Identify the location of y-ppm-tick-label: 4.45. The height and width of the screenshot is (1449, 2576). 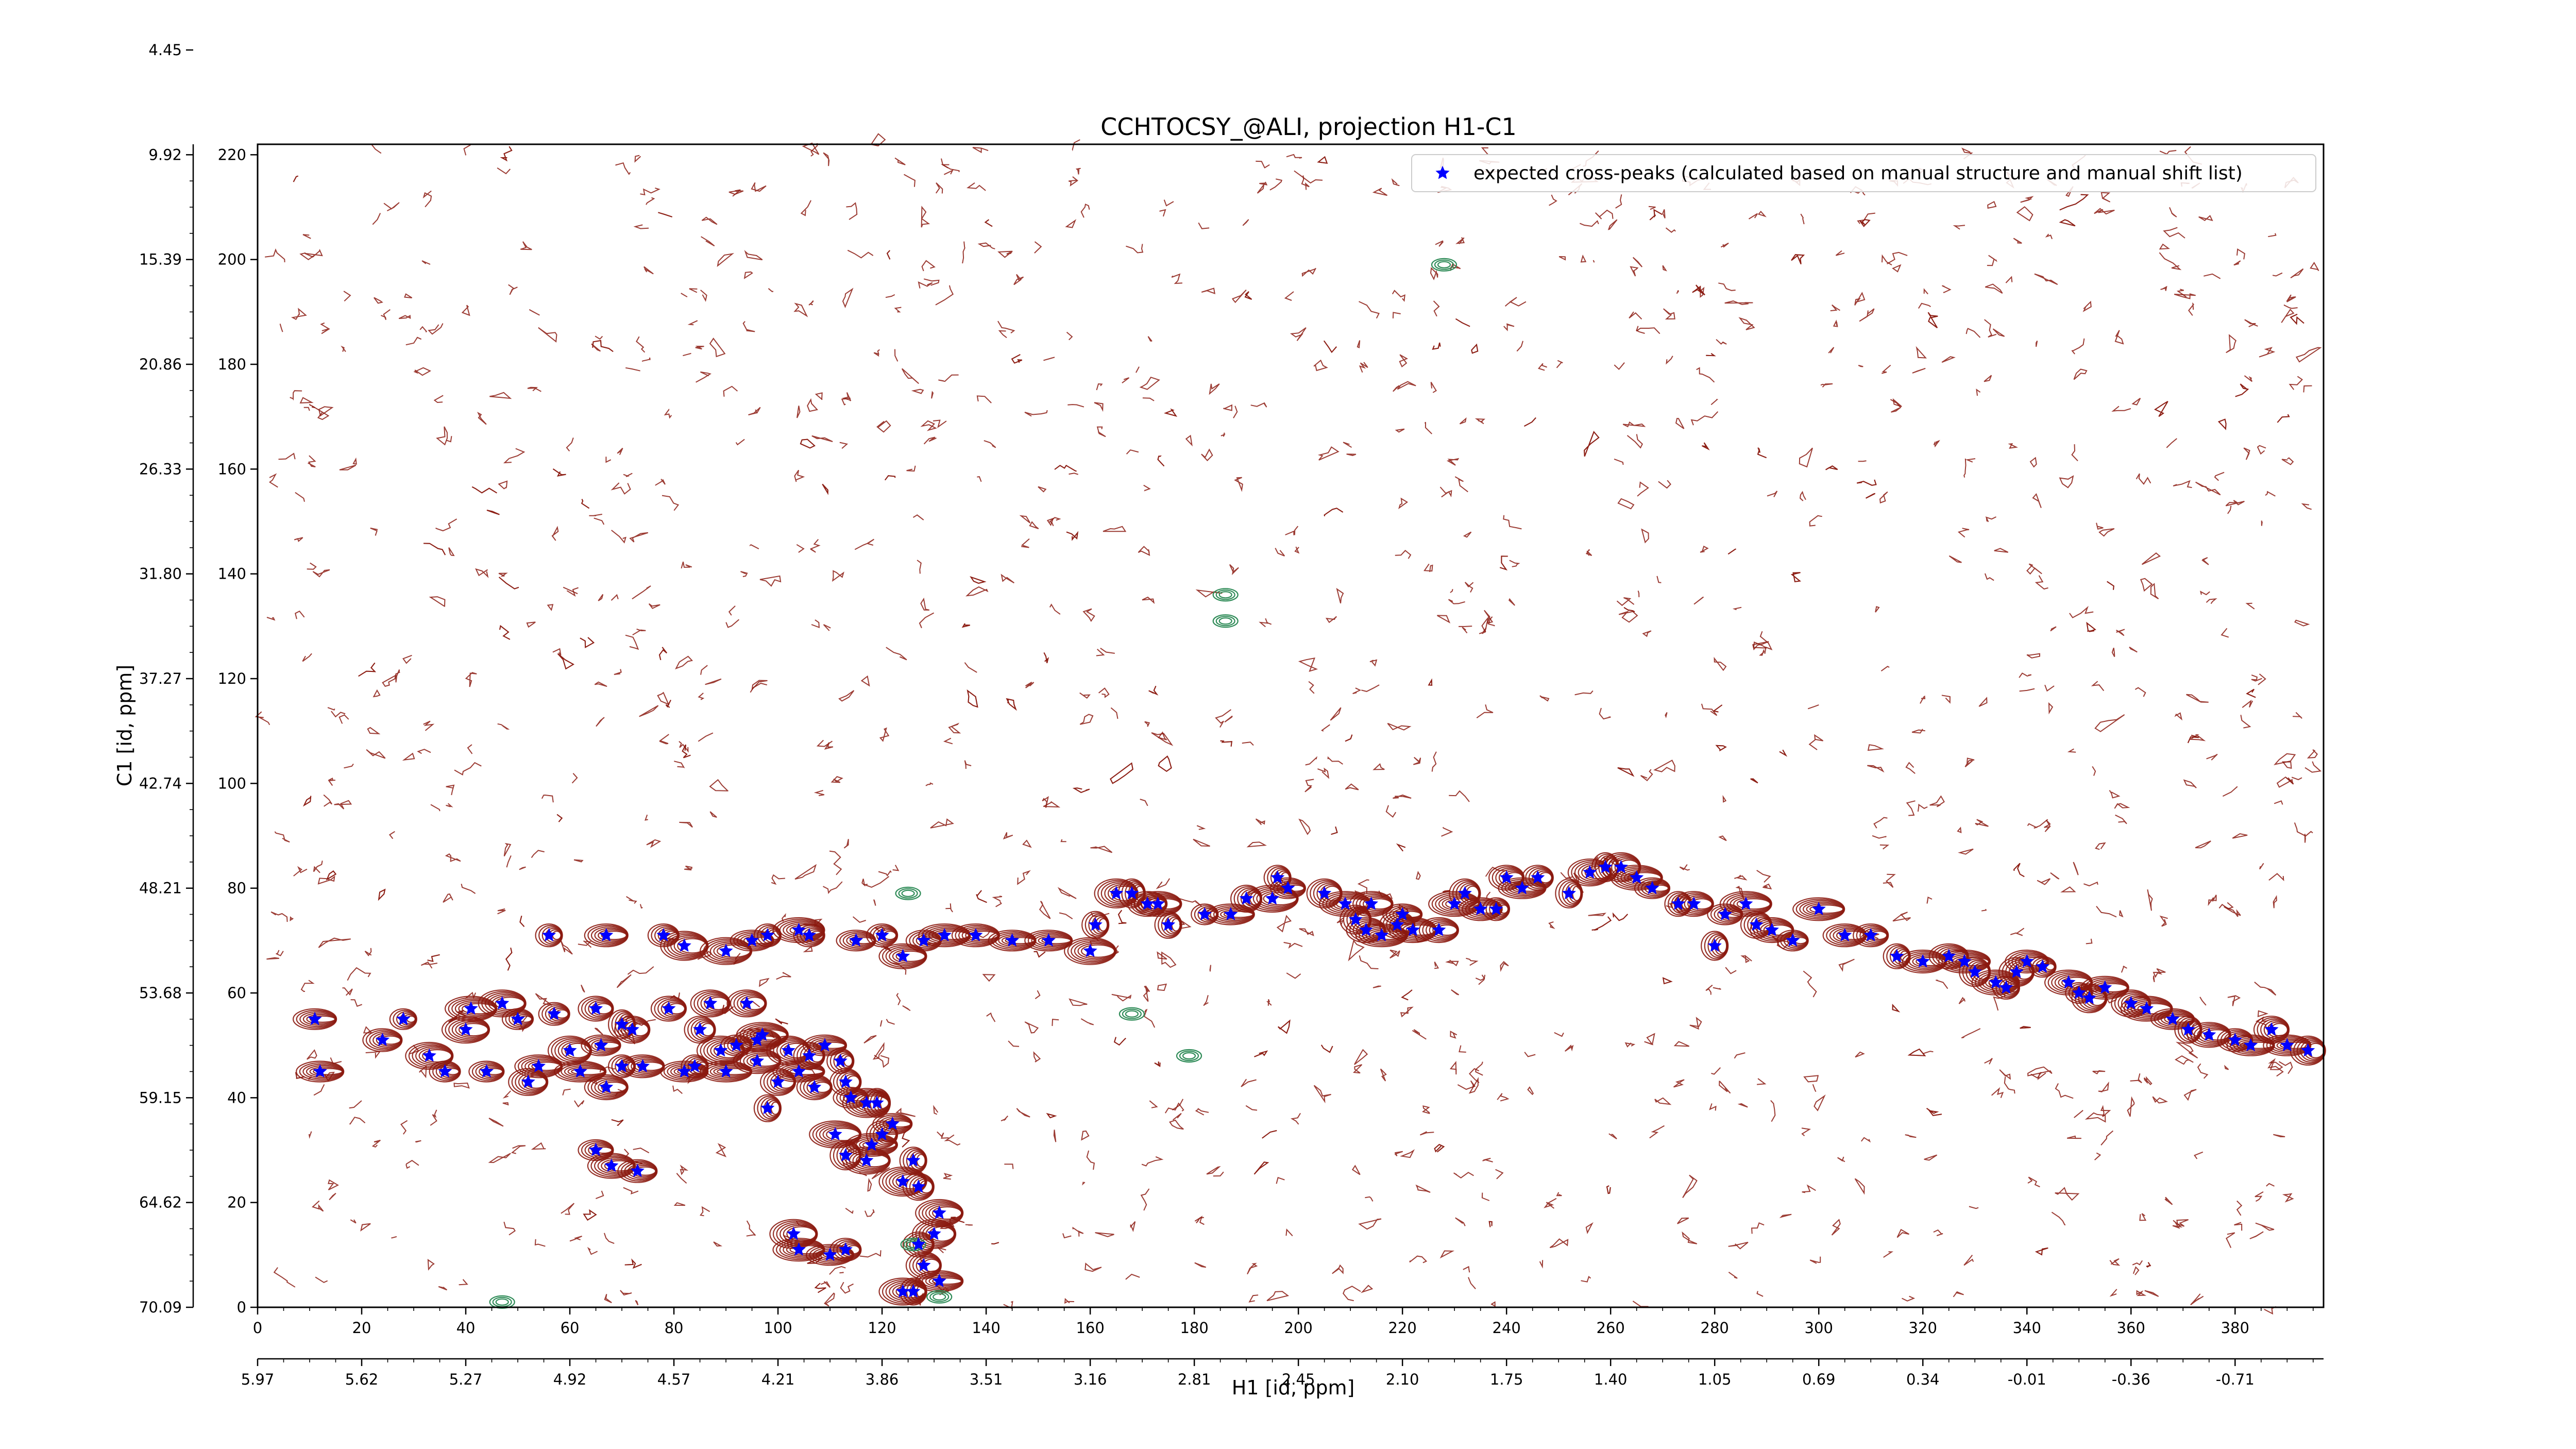
(165, 50).